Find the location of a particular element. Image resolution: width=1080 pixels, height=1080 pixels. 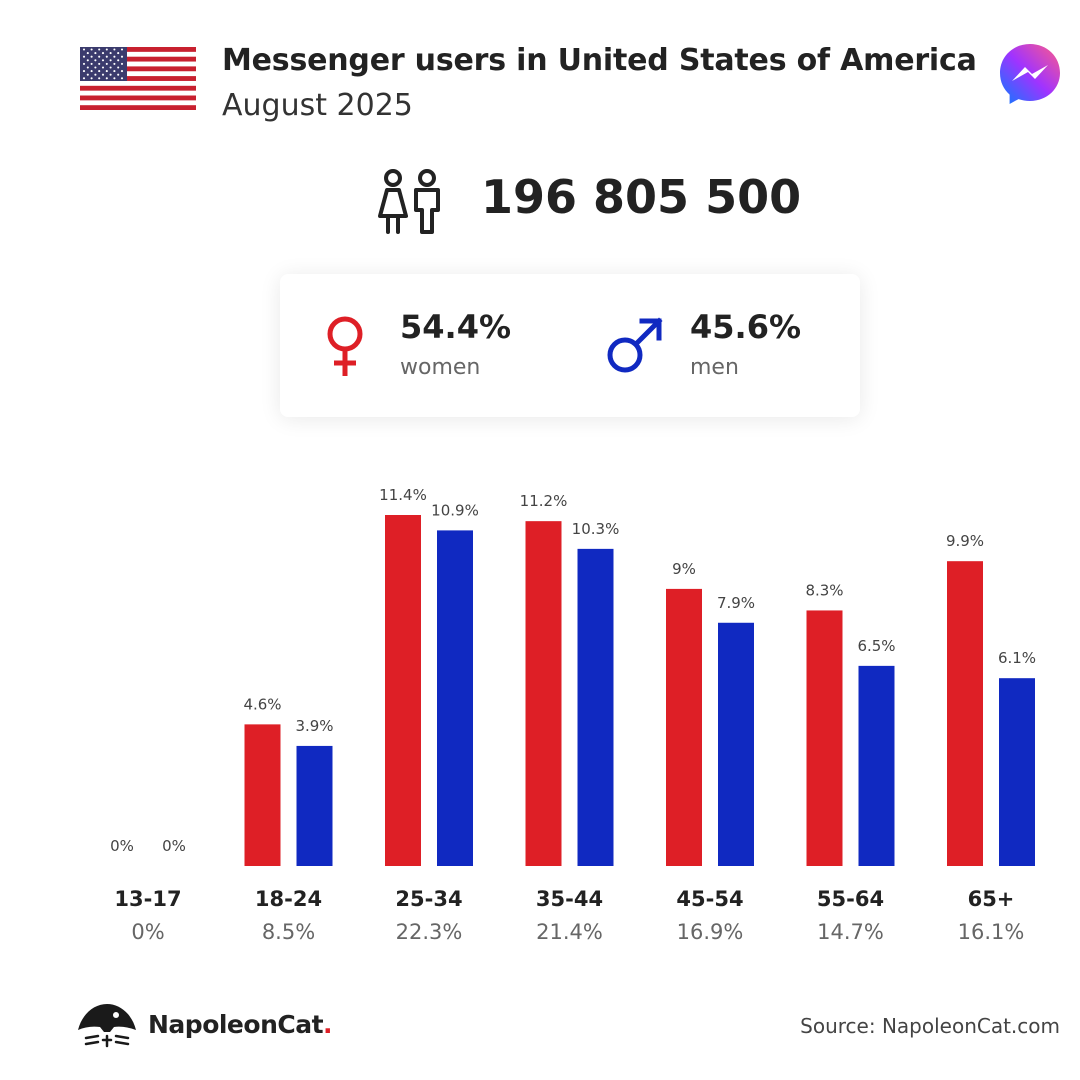

women-value-label: 11.2% is located at coordinates (544, 501).